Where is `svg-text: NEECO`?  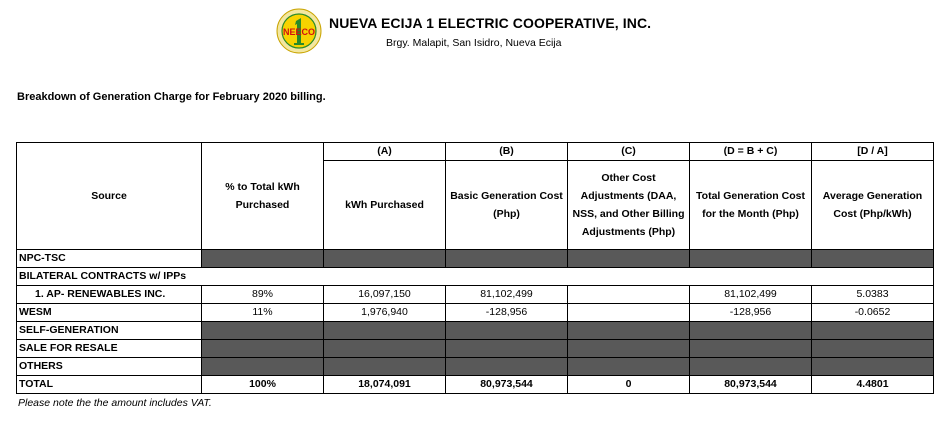
svg-text: NEECO is located at coordinates (299, 32).